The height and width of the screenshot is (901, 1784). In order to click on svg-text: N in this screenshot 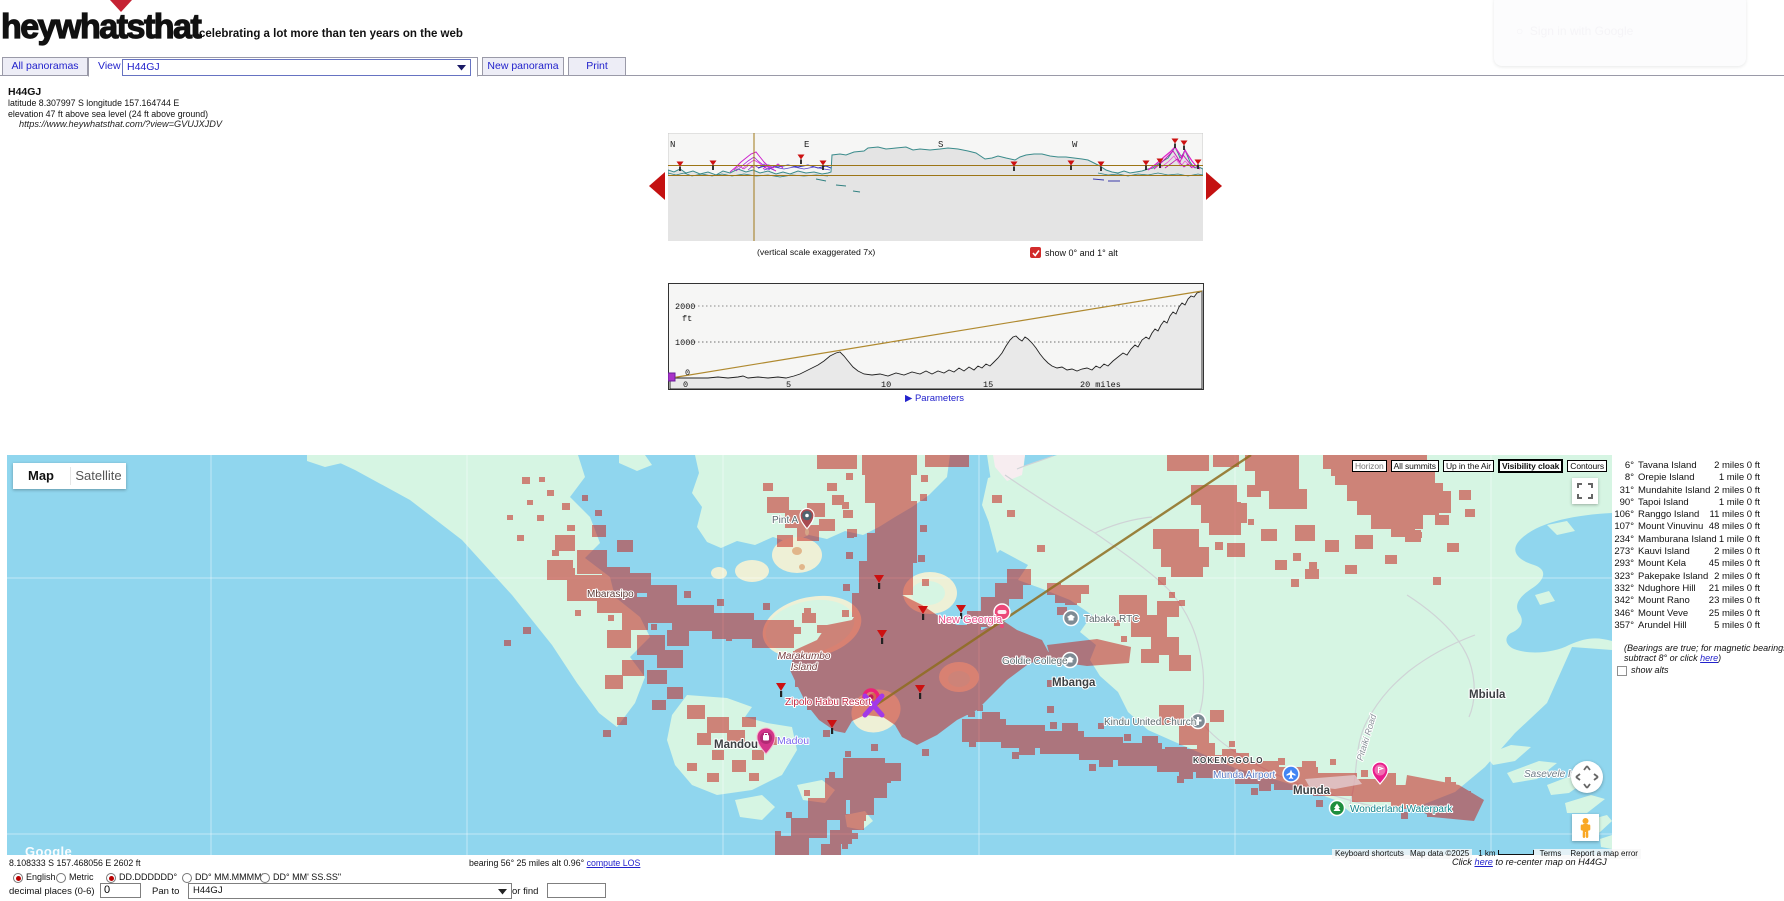, I will do `click(672, 145)`.